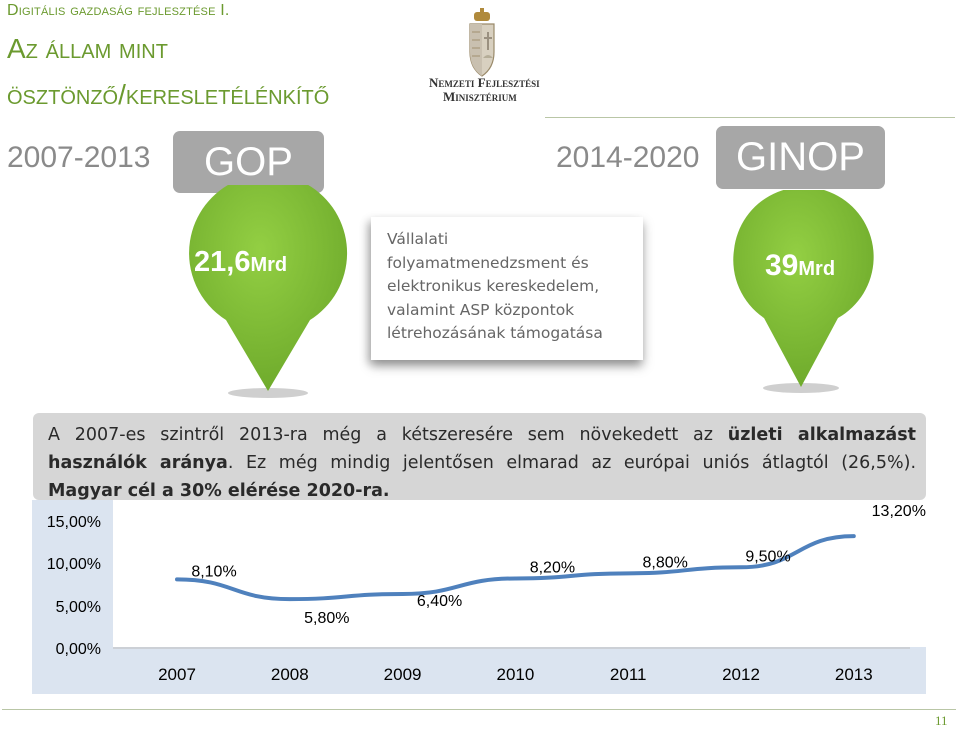 This screenshot has height=731, width=960. I want to click on data-label: 8,10%, so click(213, 571).